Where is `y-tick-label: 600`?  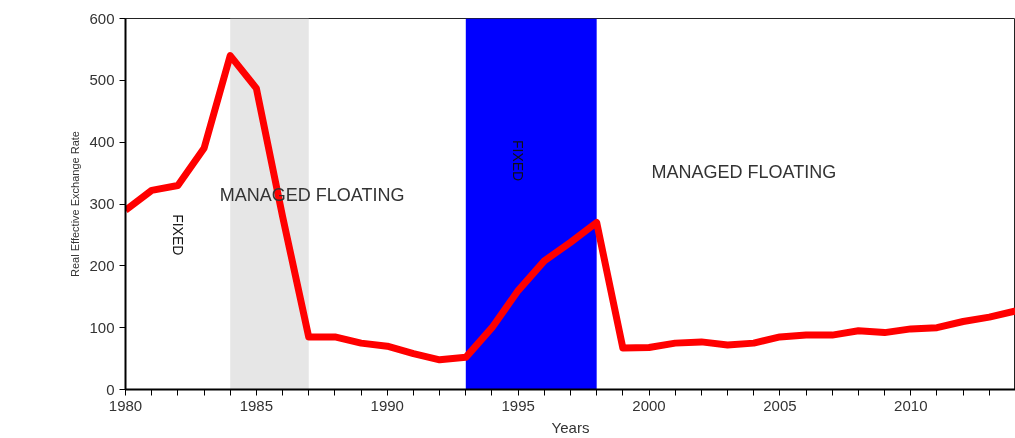
y-tick-label: 600 is located at coordinates (102, 18).